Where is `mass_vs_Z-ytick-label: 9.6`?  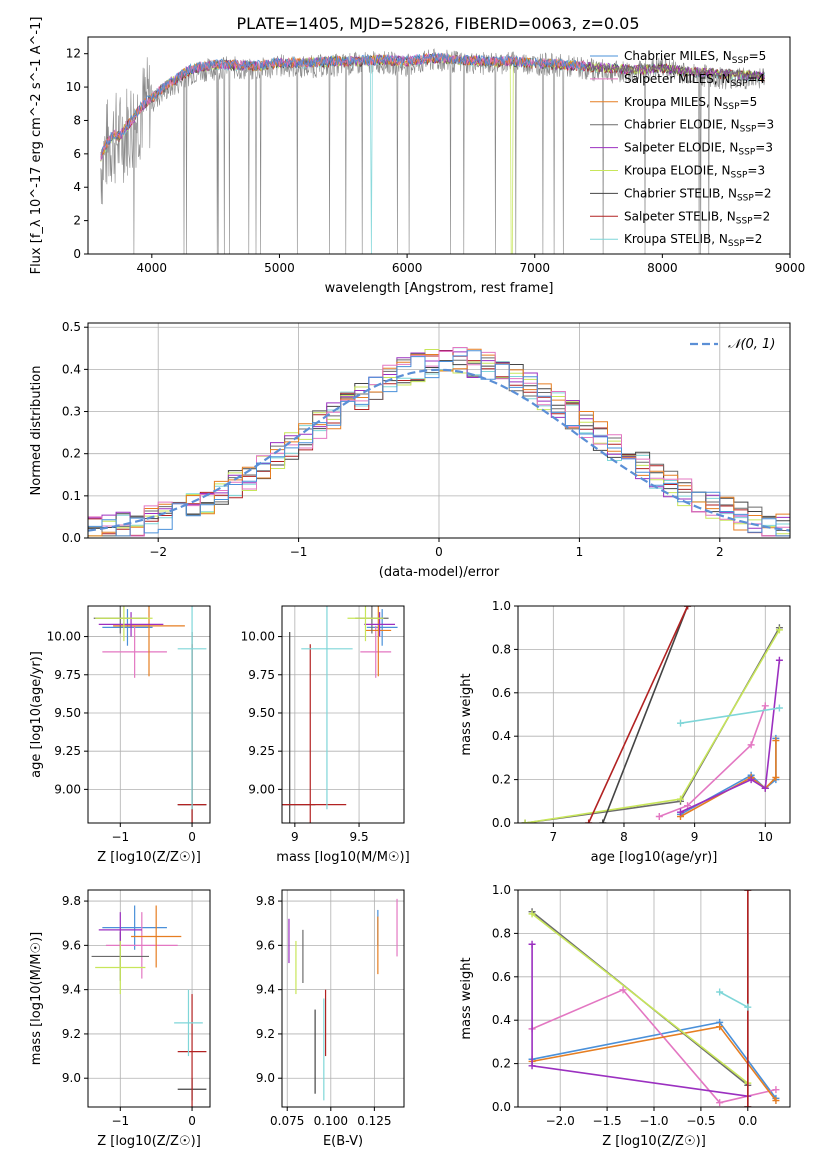 mass_vs_Z-ytick-label: 9.6 is located at coordinates (71, 945).